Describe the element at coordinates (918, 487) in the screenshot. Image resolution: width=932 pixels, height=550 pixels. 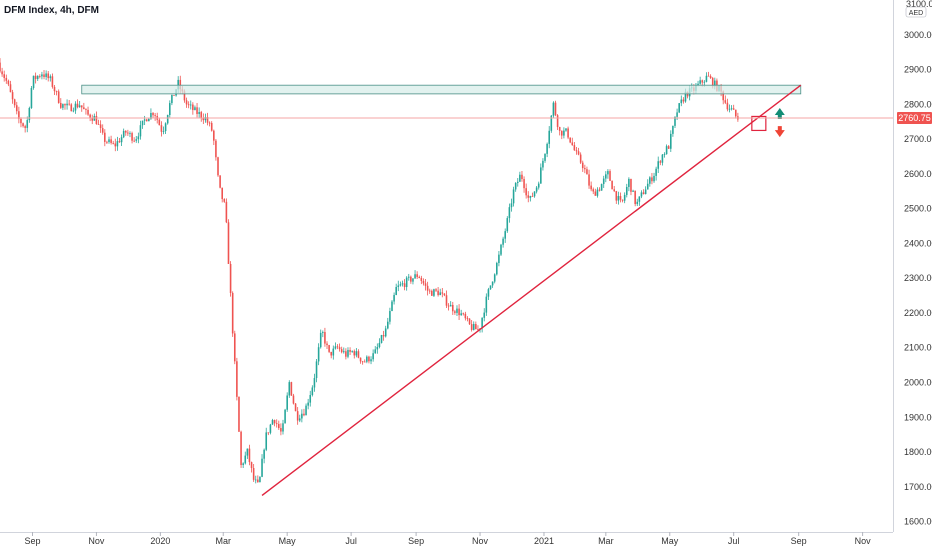
I see `y-tick-label: 1700.00` at that location.